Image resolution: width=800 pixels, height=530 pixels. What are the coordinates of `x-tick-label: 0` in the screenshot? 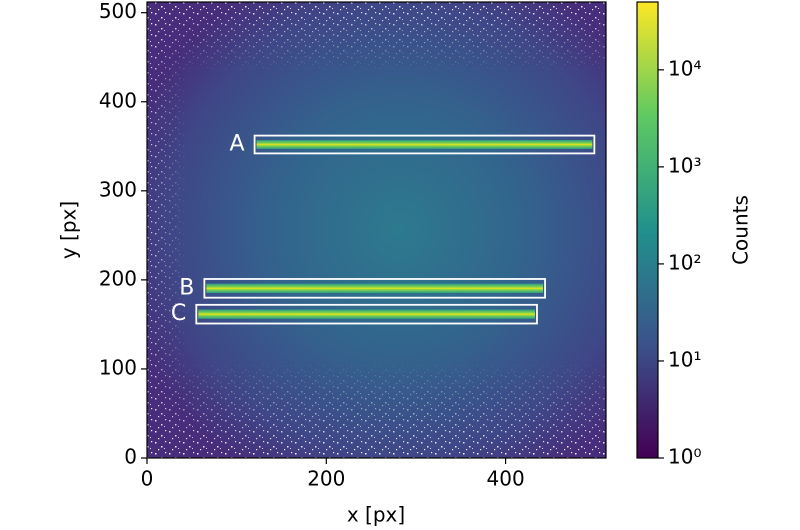 It's located at (147, 479).